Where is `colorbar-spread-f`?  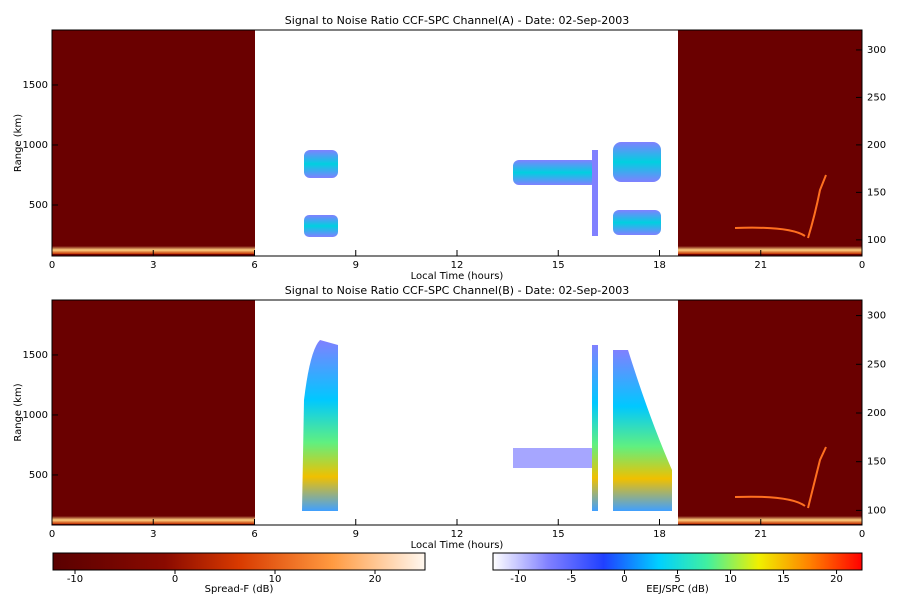 colorbar-spread-f is located at coordinates (239, 561).